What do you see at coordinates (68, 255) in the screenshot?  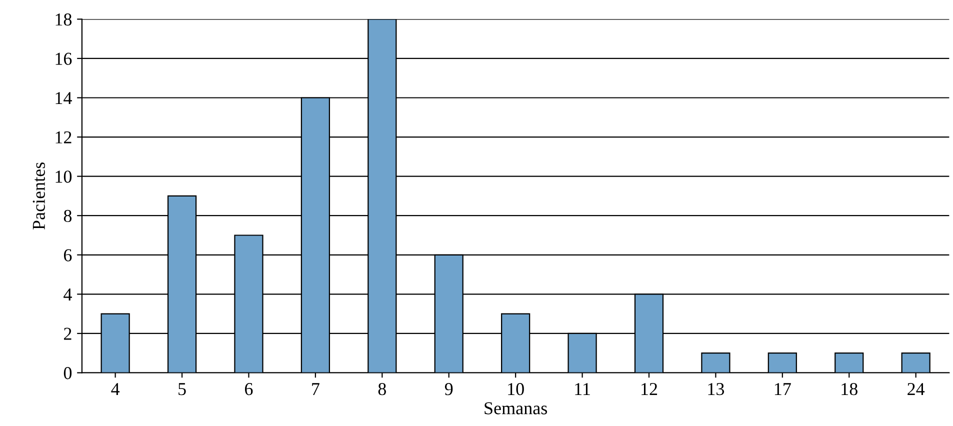 I see `y-tick-label: 6` at bounding box center [68, 255].